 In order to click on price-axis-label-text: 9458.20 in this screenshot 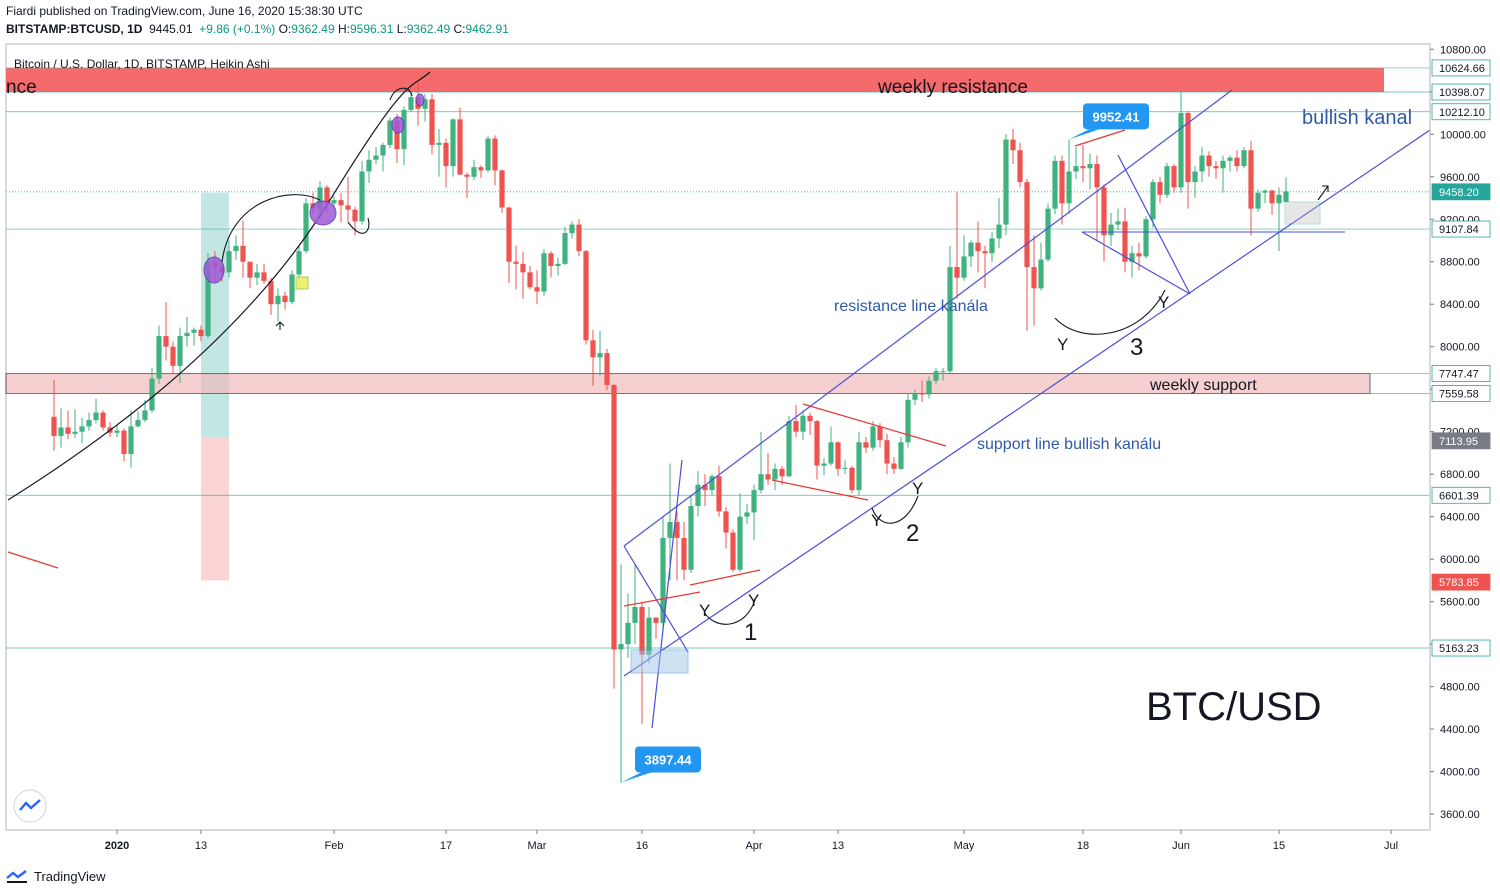, I will do `click(1459, 193)`.